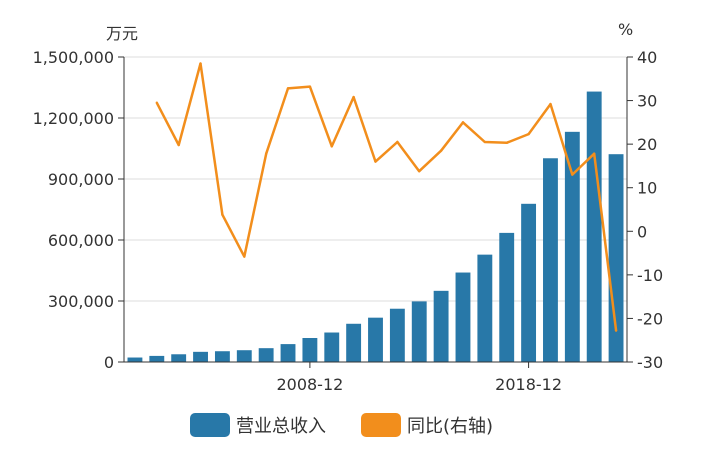 This screenshot has height=459, width=711. I want to click on legend-swatch-yoy, so click(381, 425).